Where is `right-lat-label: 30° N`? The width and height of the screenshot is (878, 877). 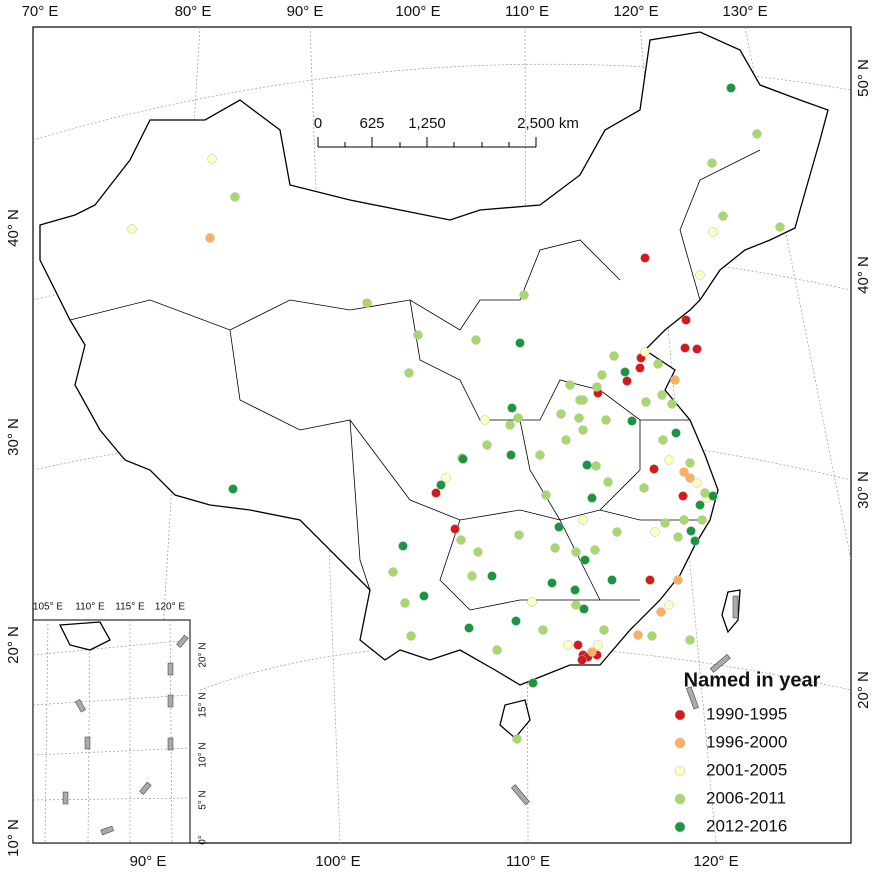
right-lat-label: 30° N is located at coordinates (863, 490).